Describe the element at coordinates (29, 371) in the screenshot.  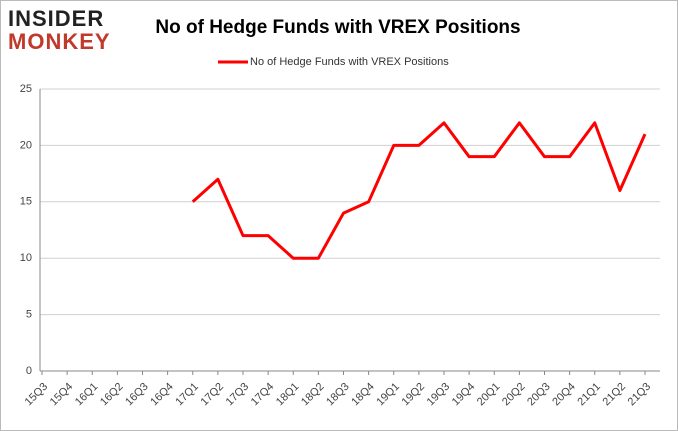
I see `y-tick-label: 0` at that location.